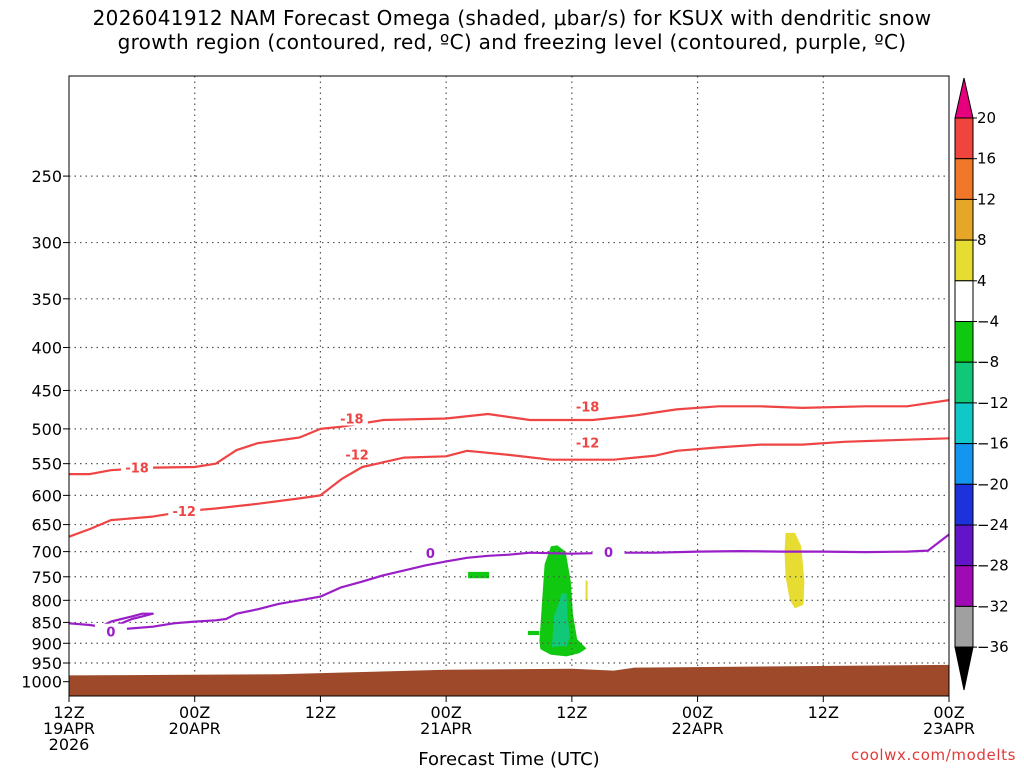 This screenshot has height=768, width=1024. What do you see at coordinates (46, 552) in the screenshot?
I see `y-tick-label-700: 700` at bounding box center [46, 552].